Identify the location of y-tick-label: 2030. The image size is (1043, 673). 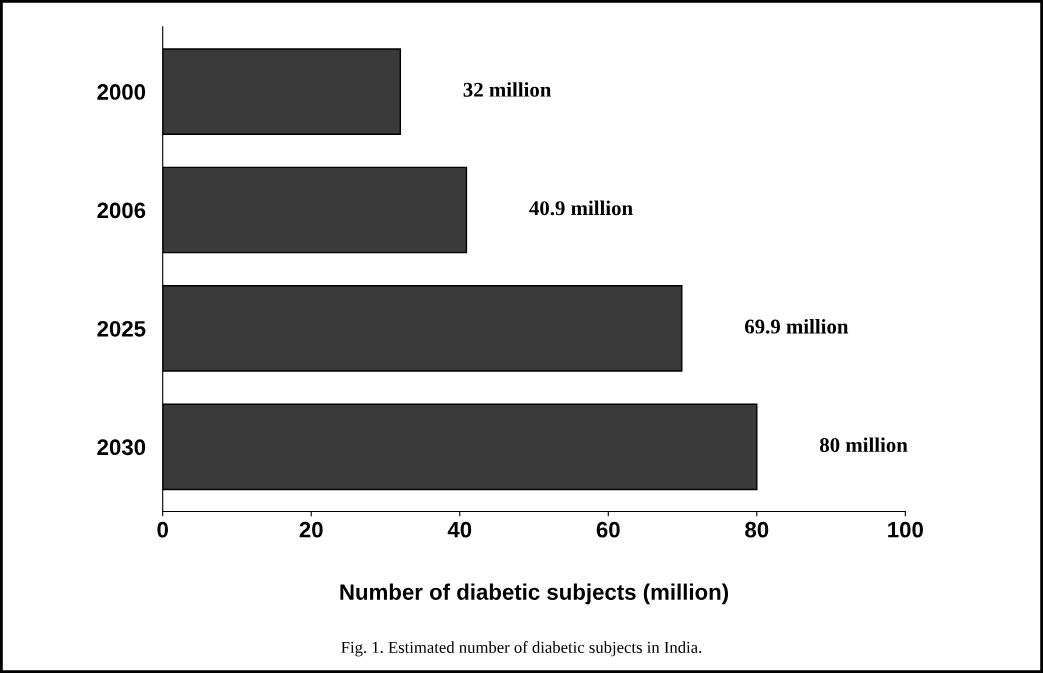
(121, 447).